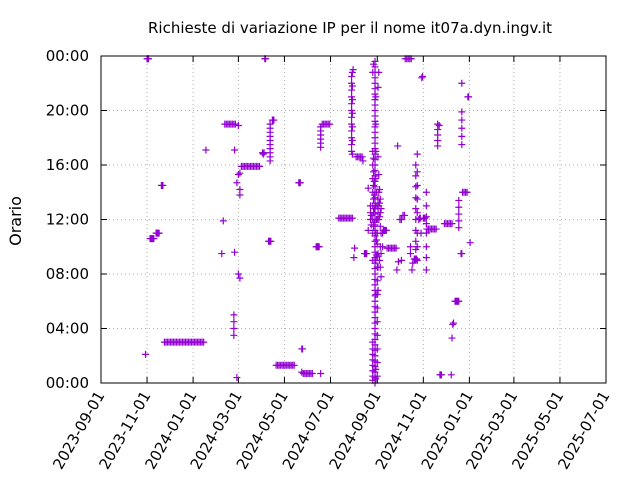  I want to click on y-axis-label: Orario, so click(15, 221).